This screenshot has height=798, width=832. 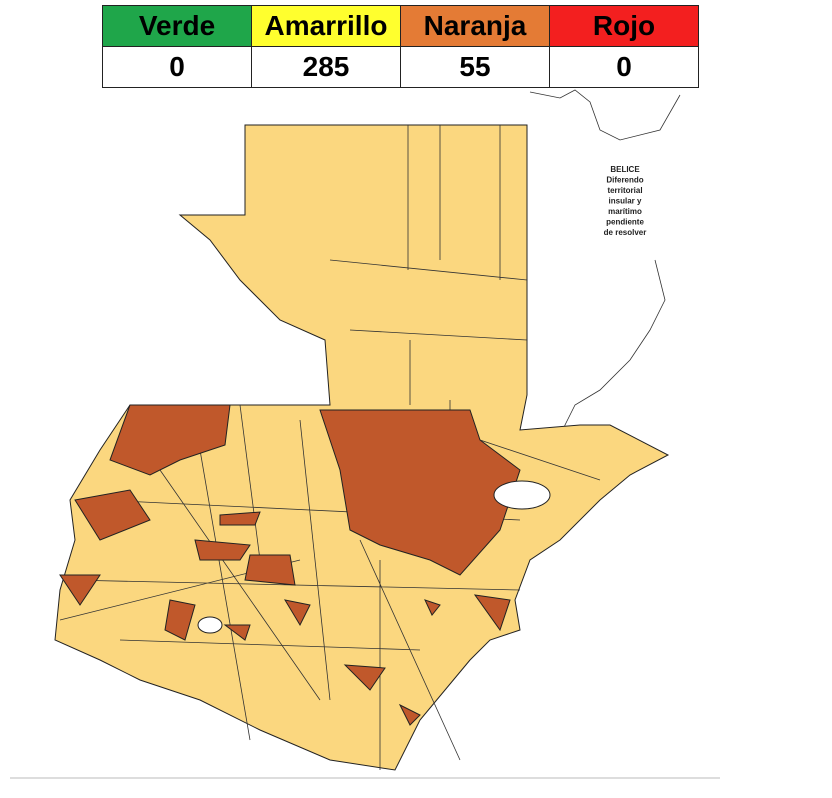 I want to click on legend-header: Verde, so click(x=177, y=26).